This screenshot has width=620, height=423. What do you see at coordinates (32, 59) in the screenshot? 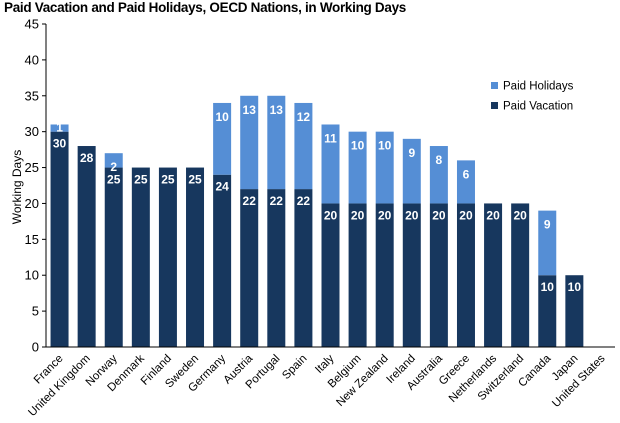
I see `y-tick-label: 40` at bounding box center [32, 59].